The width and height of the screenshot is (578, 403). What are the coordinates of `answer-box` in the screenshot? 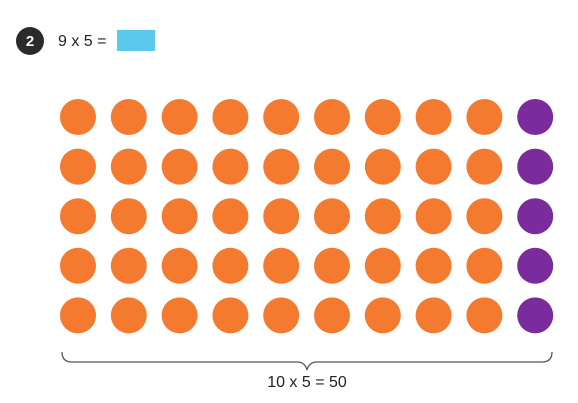 It's located at (136, 40).